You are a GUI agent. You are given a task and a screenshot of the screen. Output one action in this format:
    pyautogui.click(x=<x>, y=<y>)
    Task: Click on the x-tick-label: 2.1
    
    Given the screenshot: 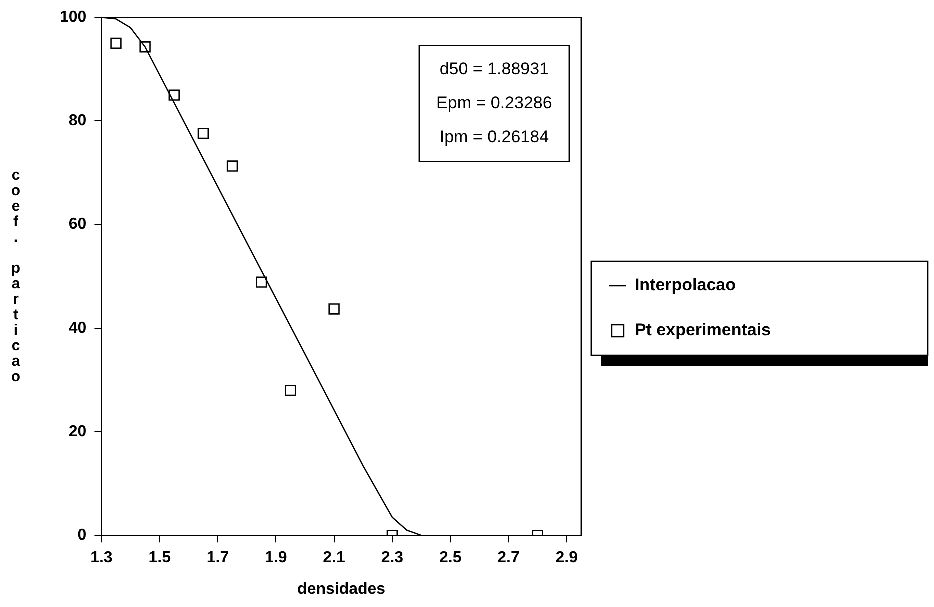 What is the action you would take?
    pyautogui.click(x=334, y=558)
    